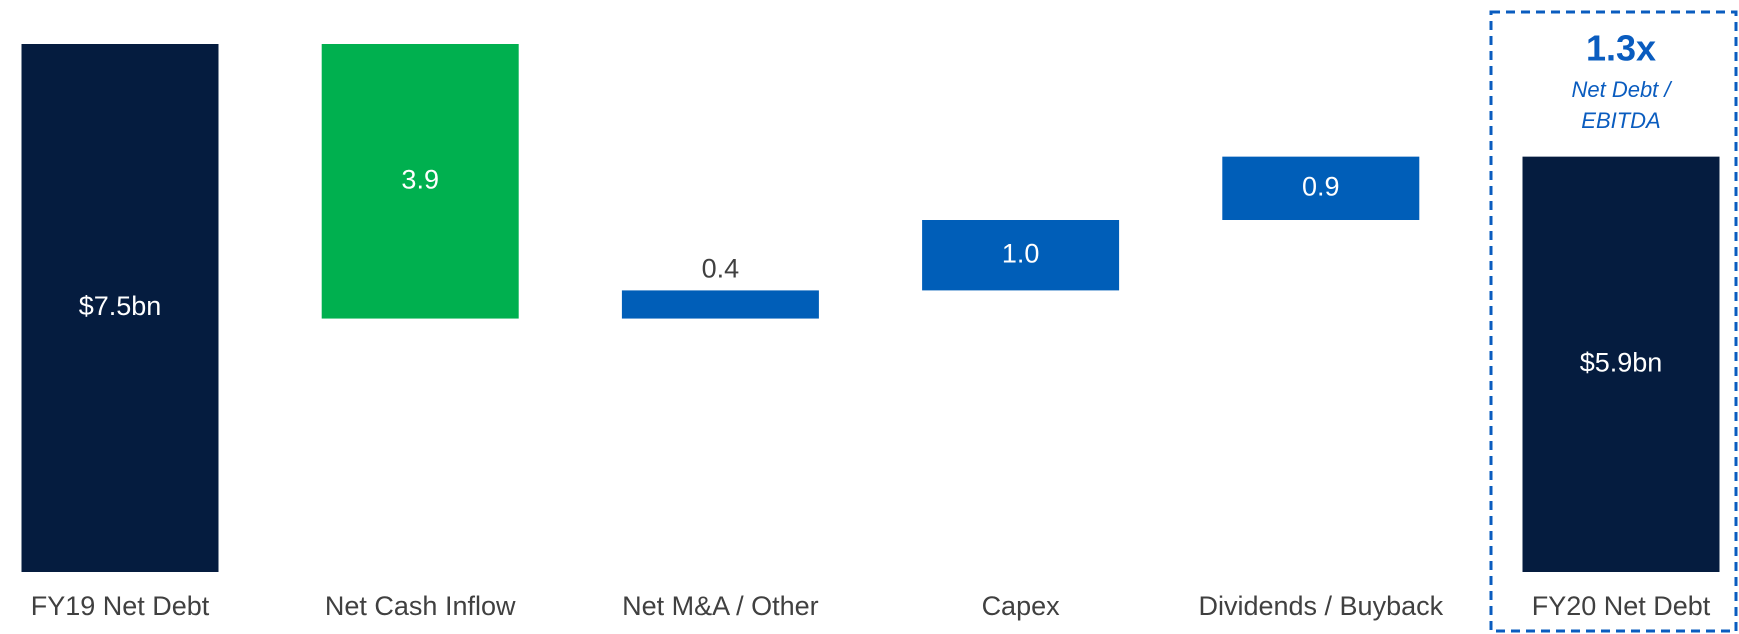  Describe the element at coordinates (720, 606) in the screenshot. I see `x-tick-label: Net M&A / Other` at that location.